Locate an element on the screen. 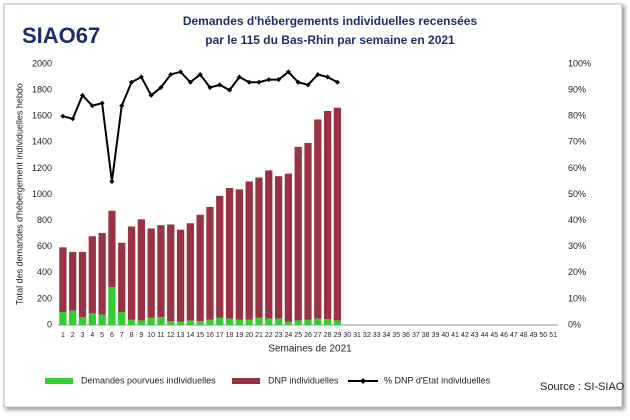 This screenshot has width=630, height=420. y-tick-label: 1600 is located at coordinates (42, 116).